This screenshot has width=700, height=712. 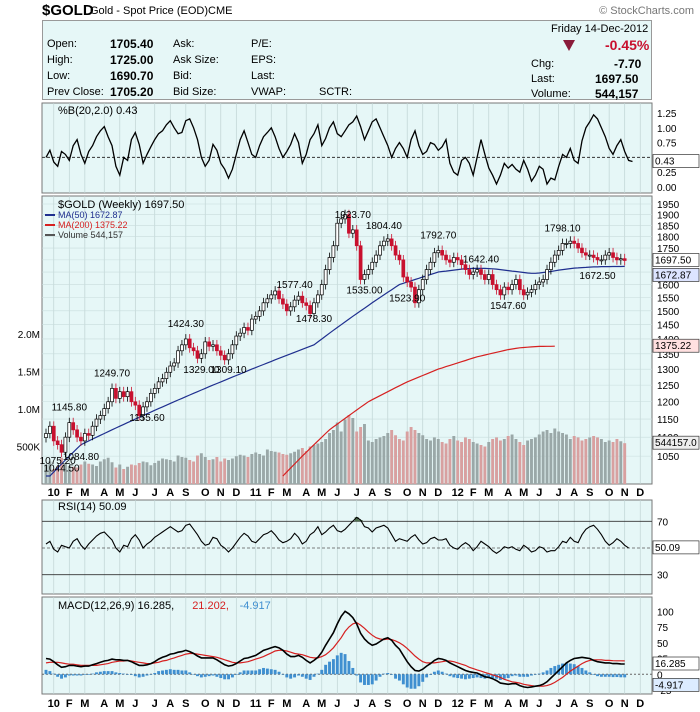 What do you see at coordinates (264, 60) in the screenshot?
I see `eps-label: EPS:` at bounding box center [264, 60].